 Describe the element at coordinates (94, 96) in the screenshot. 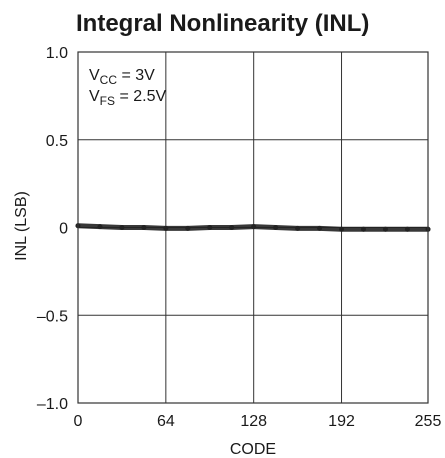

I see `vfs-symbol: V` at that location.